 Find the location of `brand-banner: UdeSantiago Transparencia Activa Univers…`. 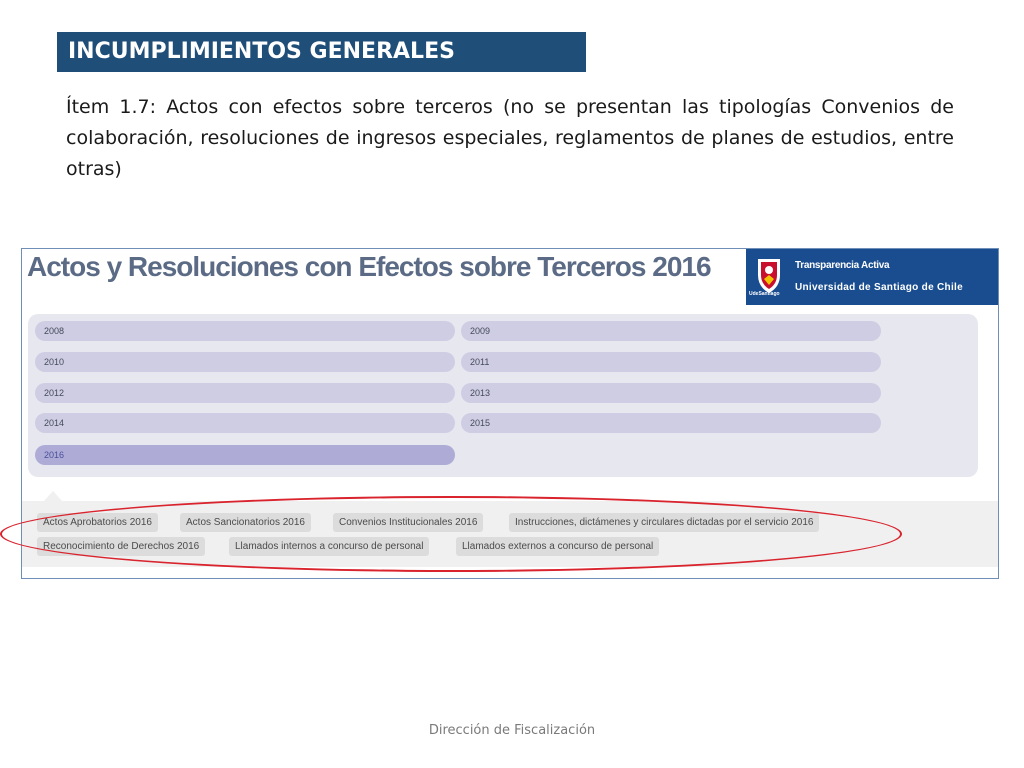

brand-banner: UdeSantiago Transparencia Activa Univers… is located at coordinates (872, 277).